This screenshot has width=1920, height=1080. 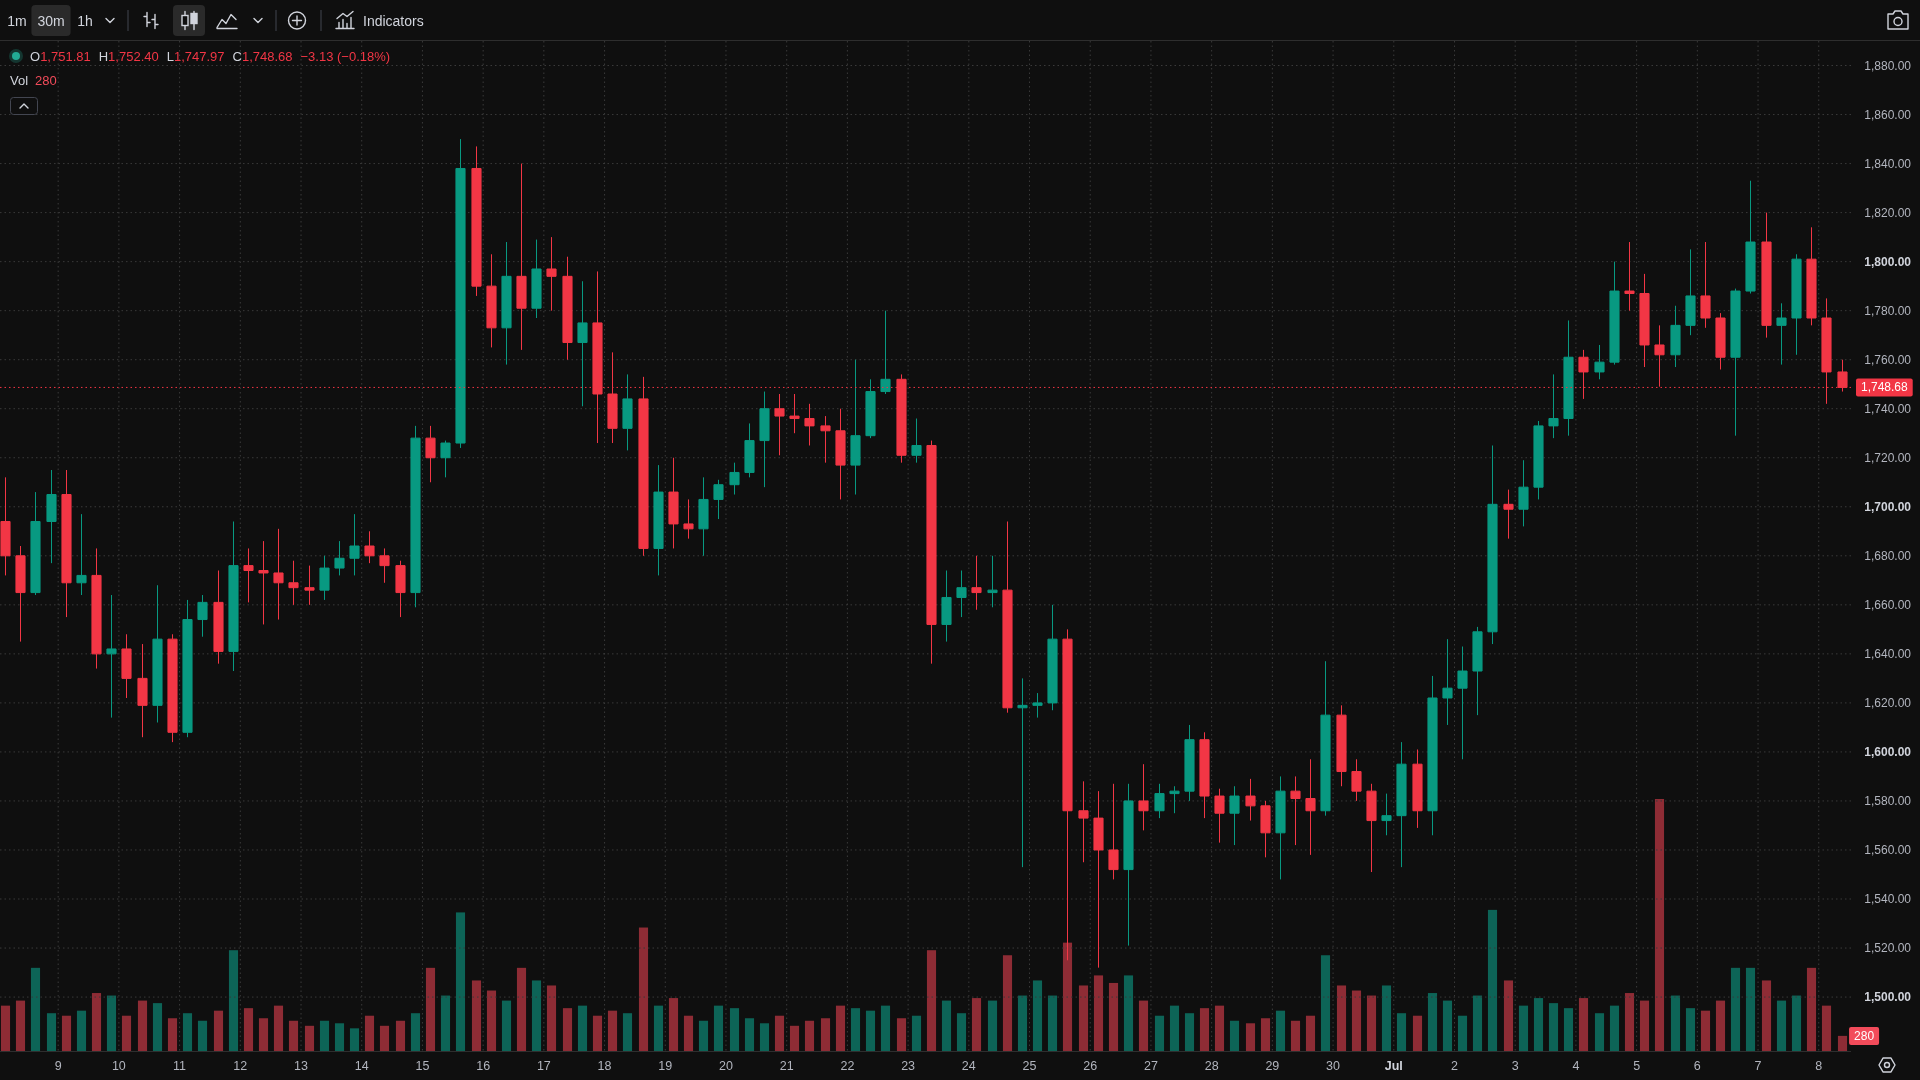 I want to click on x-tick-label: 8, so click(x=1819, y=1066).